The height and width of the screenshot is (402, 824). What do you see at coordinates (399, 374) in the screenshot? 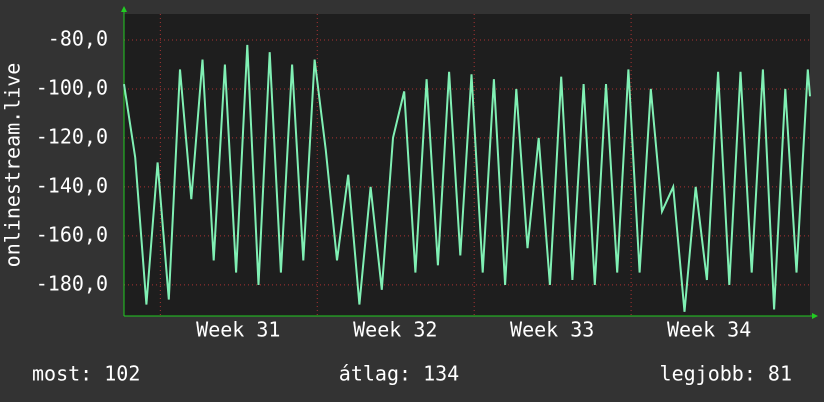
I see `stat-label: átlag: 134` at bounding box center [399, 374].